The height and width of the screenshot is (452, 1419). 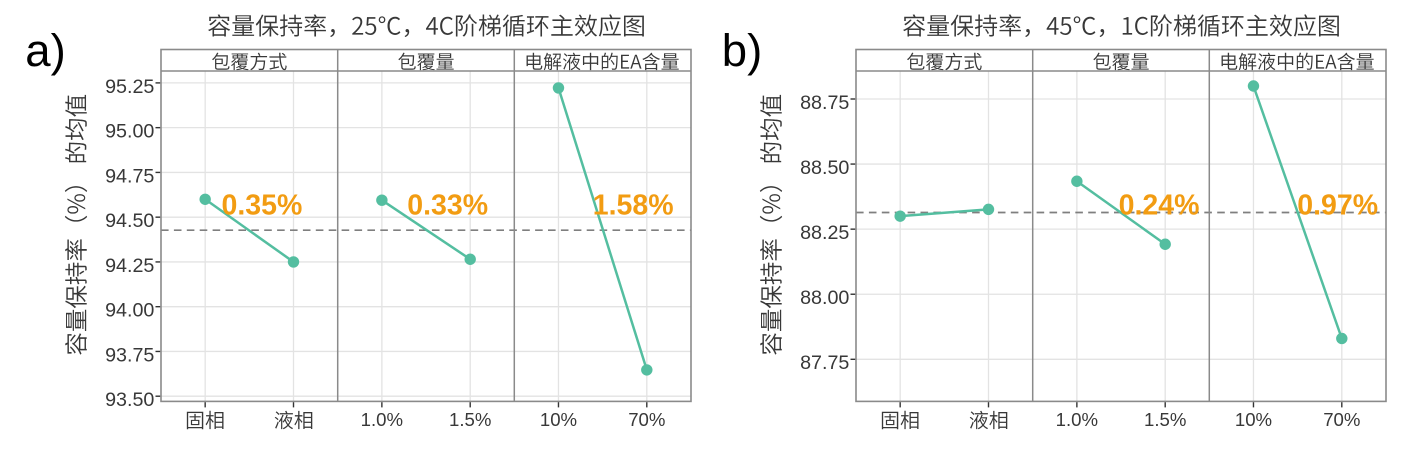 What do you see at coordinates (129, 266) in the screenshot?
I see `svg-text: 94.25` at bounding box center [129, 266].